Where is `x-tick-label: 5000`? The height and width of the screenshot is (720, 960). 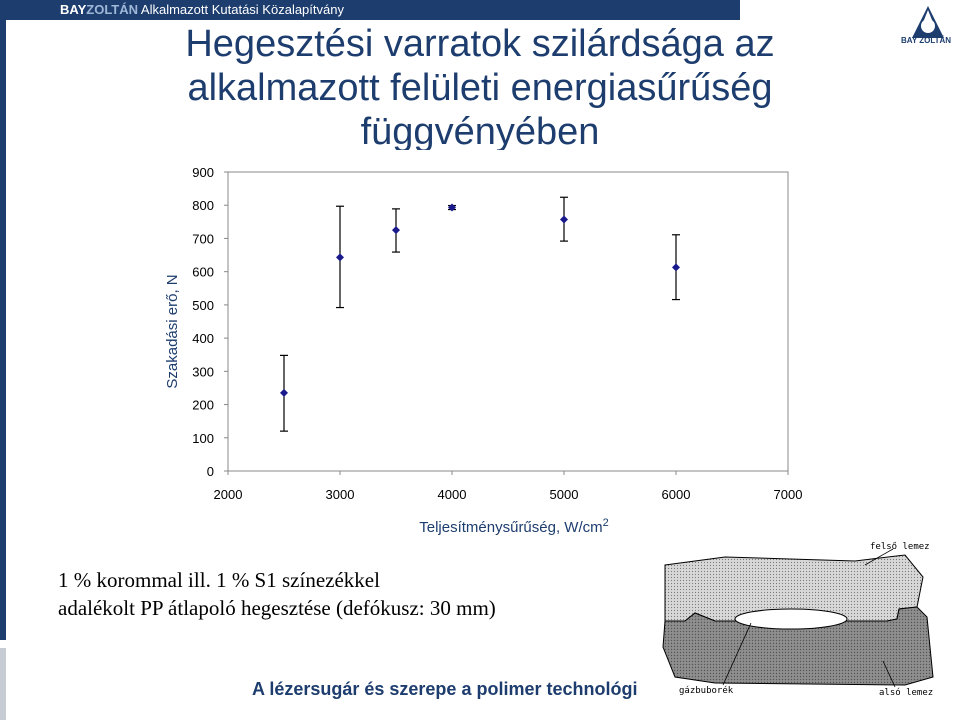 x-tick-label: 5000 is located at coordinates (564, 494).